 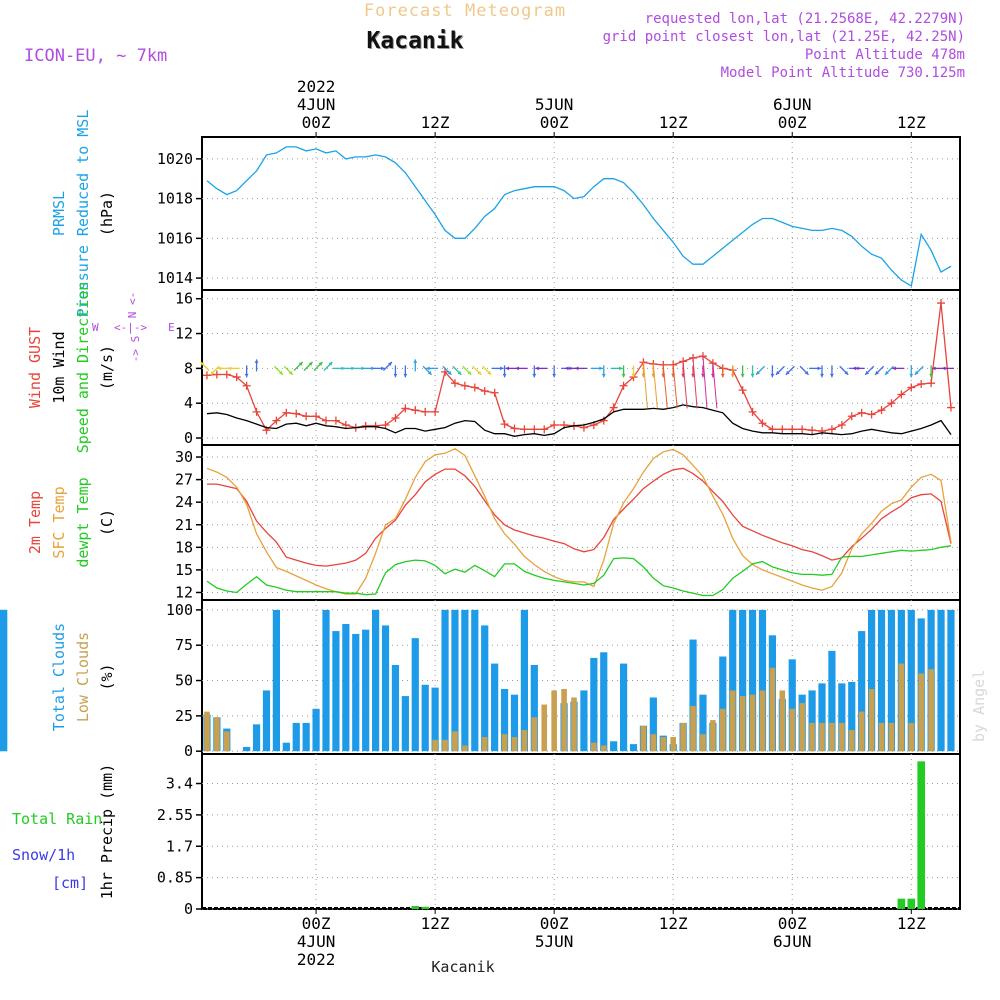 What do you see at coordinates (188, 438) in the screenshot?
I see `y-tick-label: 0` at bounding box center [188, 438].